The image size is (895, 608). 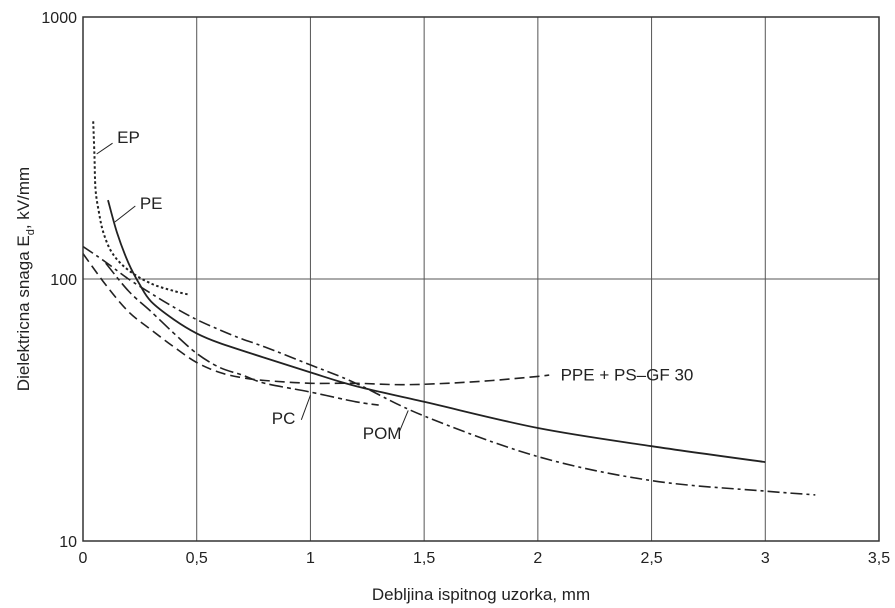 I want to click on series-label: EP, so click(x=128, y=137).